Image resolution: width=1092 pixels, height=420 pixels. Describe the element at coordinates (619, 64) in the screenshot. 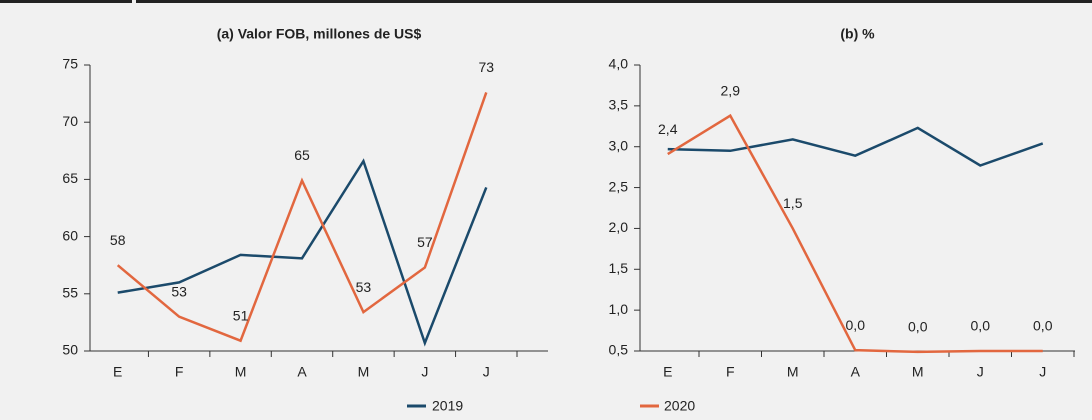

I see `y-tick-label: 4,0` at that location.